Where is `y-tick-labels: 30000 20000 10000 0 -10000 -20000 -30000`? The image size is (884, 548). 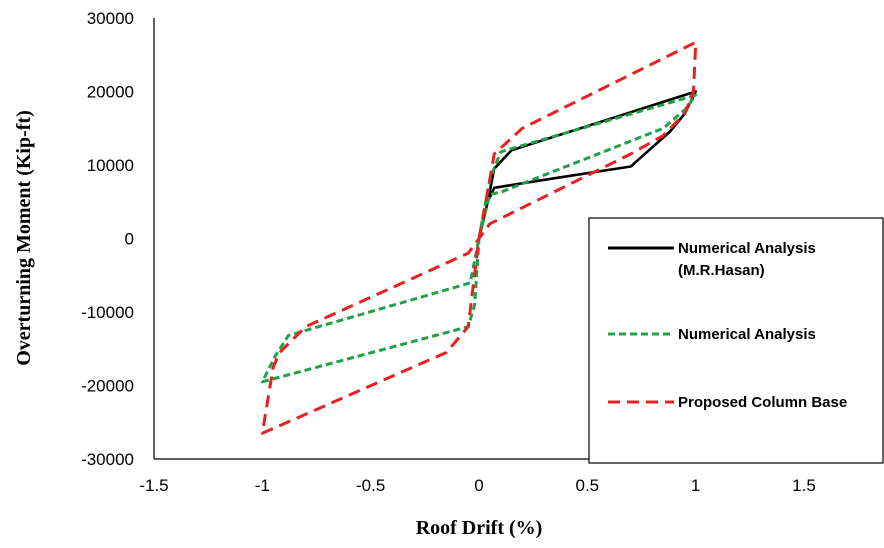
y-tick-labels: 30000 20000 10000 0 -10000 -20000 -30000 is located at coordinates (107, 239).